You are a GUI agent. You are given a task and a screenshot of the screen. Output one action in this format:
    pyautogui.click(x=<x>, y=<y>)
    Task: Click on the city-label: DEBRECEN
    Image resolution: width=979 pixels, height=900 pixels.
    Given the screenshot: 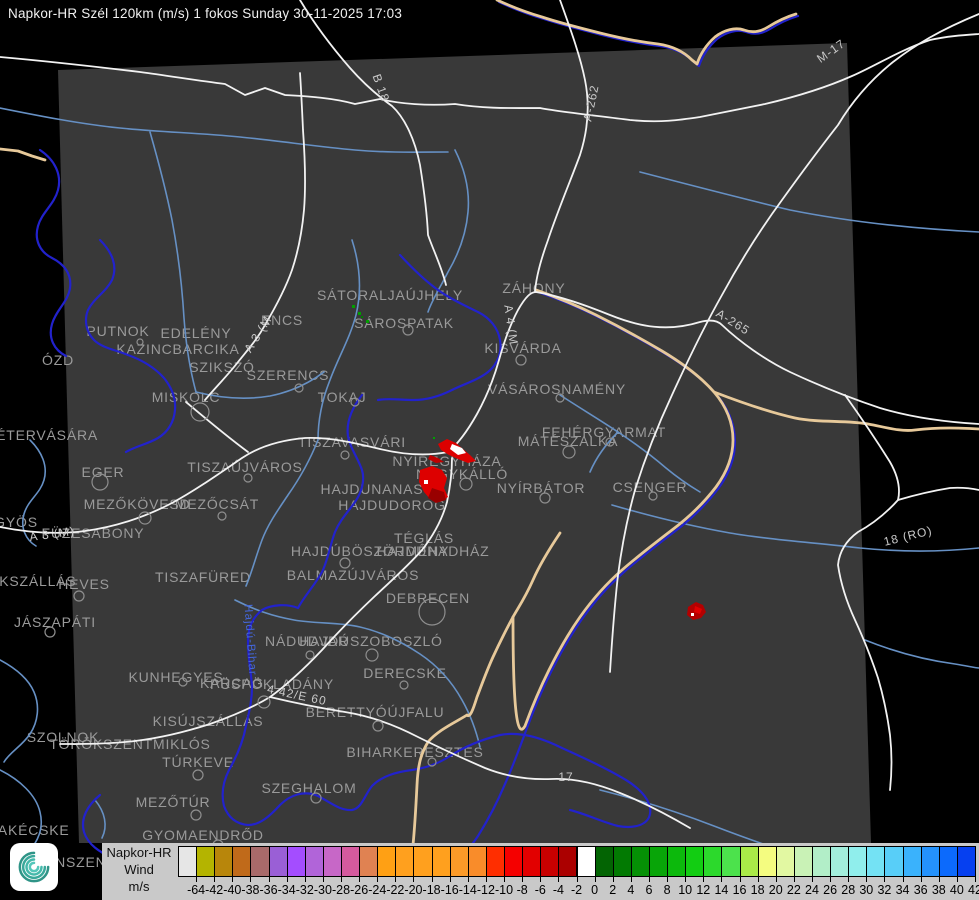 What is the action you would take?
    pyautogui.click(x=428, y=598)
    